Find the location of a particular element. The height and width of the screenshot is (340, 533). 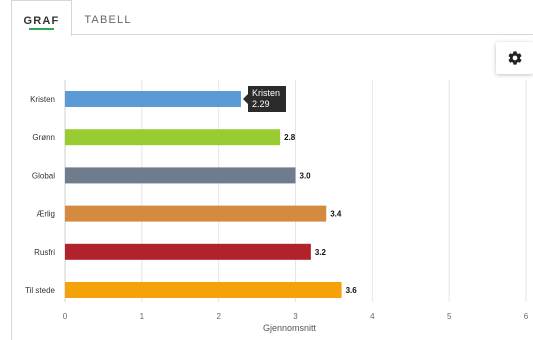

bar-data-label: 2.8 is located at coordinates (290, 137).